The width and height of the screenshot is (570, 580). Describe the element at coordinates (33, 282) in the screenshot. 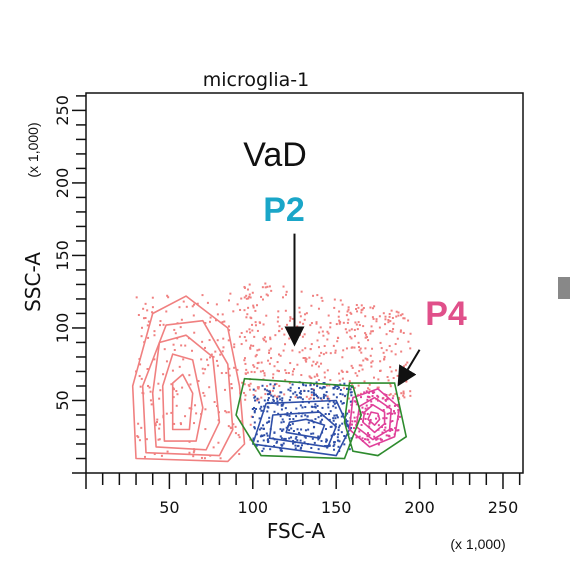

I see `y-axis-label: SSC-A` at that location.